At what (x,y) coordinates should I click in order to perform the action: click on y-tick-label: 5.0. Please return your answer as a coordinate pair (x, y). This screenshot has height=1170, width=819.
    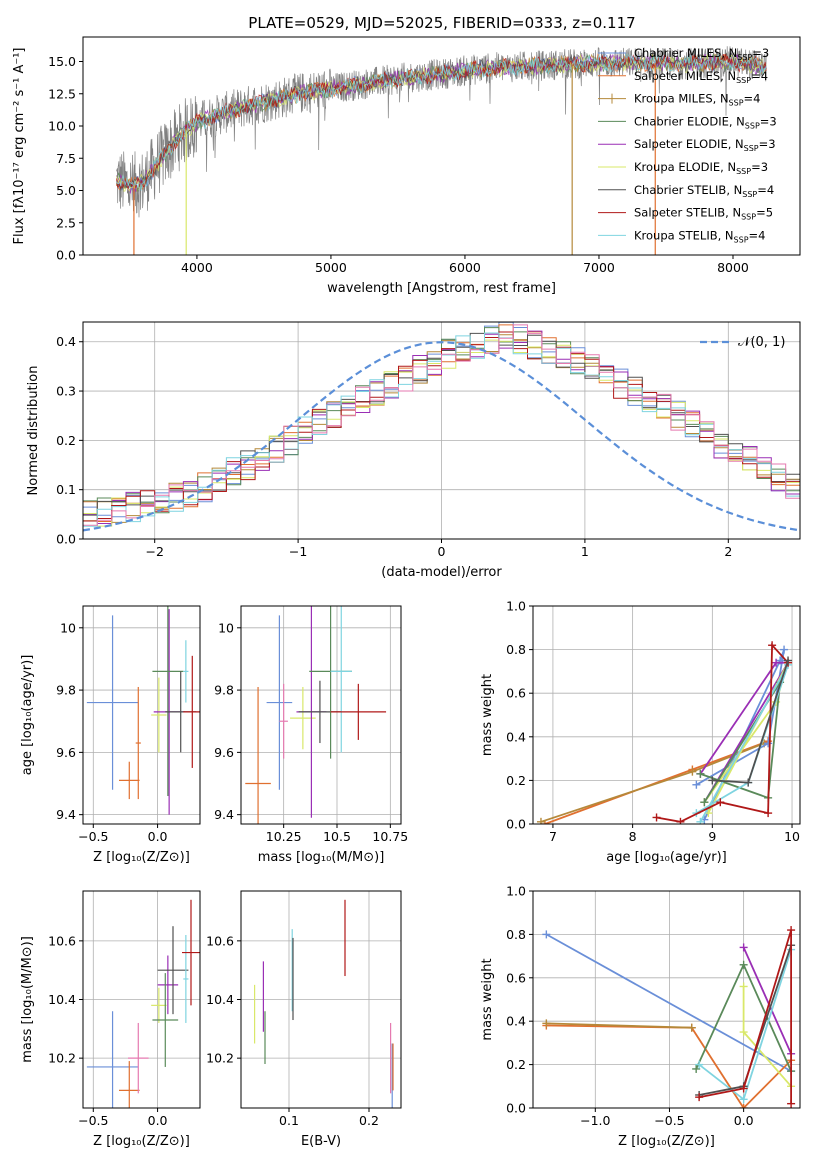
    Looking at the image, I should click on (66, 190).